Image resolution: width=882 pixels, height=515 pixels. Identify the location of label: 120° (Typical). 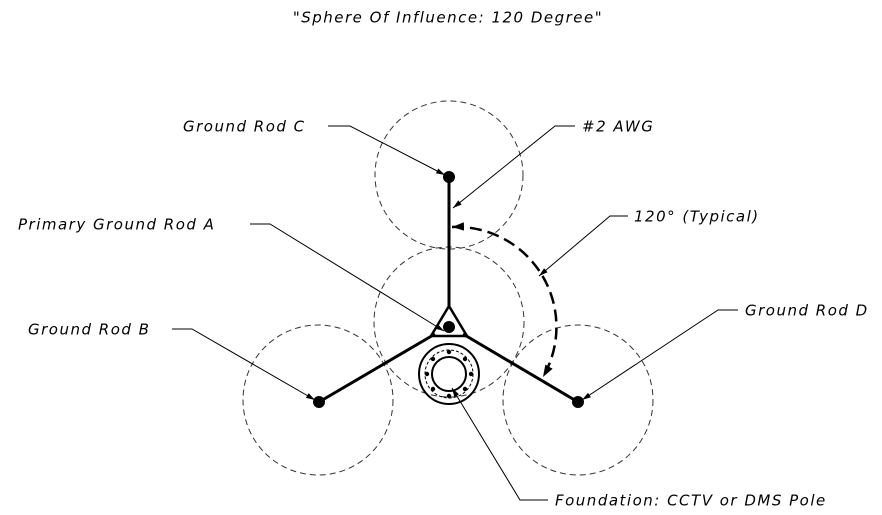
(697, 217).